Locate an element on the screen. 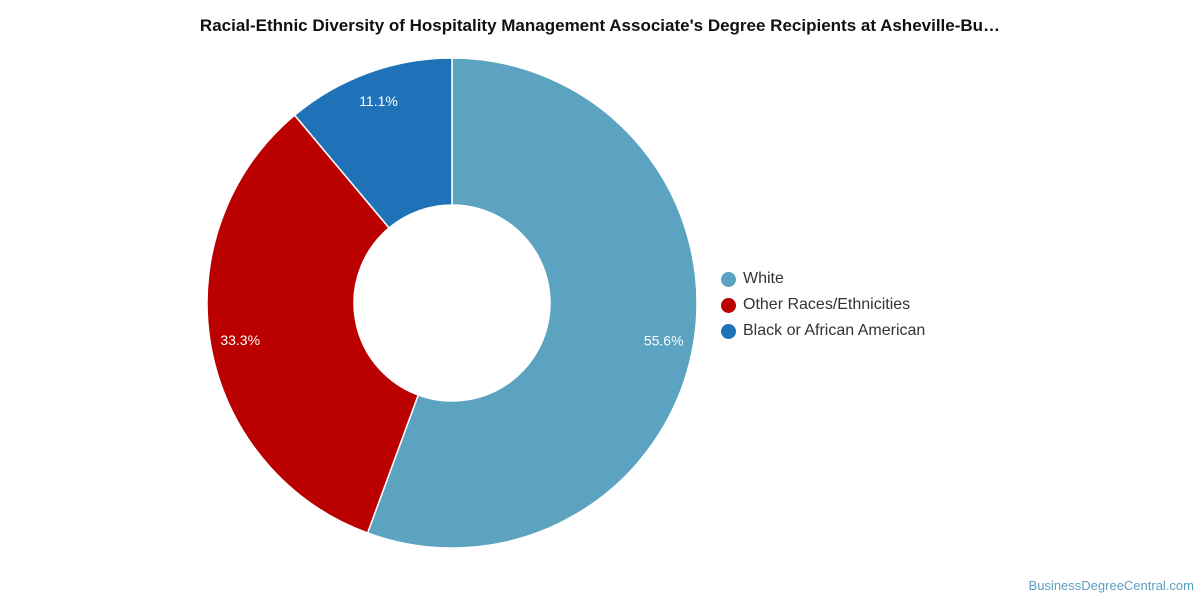 This screenshot has width=1200, height=600. slice-value-label: 11.1% is located at coordinates (378, 101).